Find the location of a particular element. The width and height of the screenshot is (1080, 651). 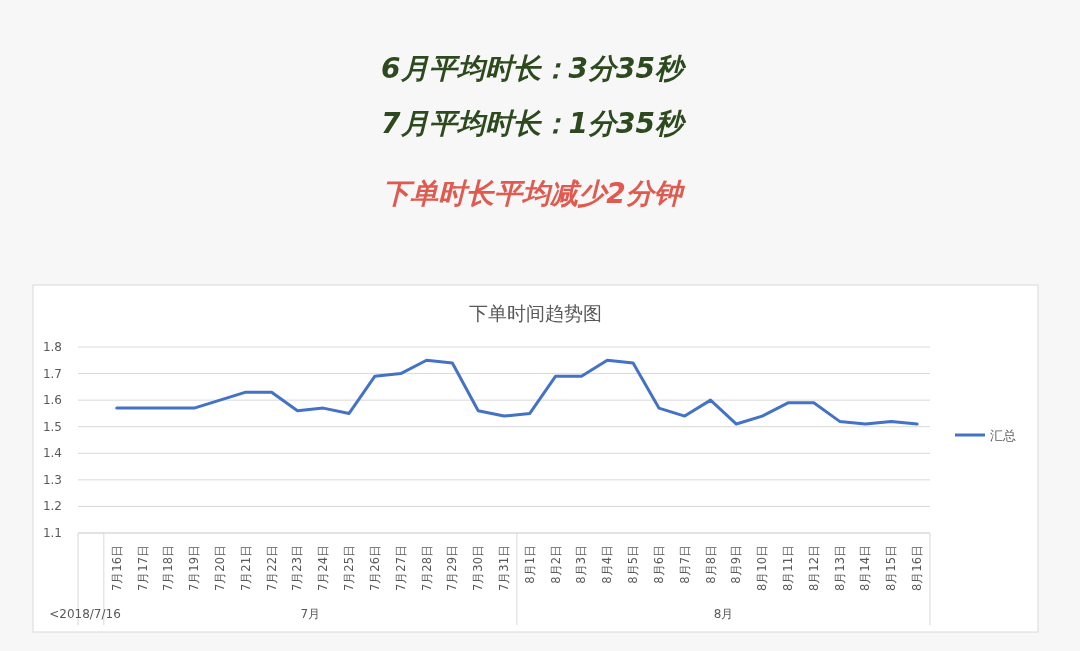

text: <2018/7/16 is located at coordinates (85, 614).